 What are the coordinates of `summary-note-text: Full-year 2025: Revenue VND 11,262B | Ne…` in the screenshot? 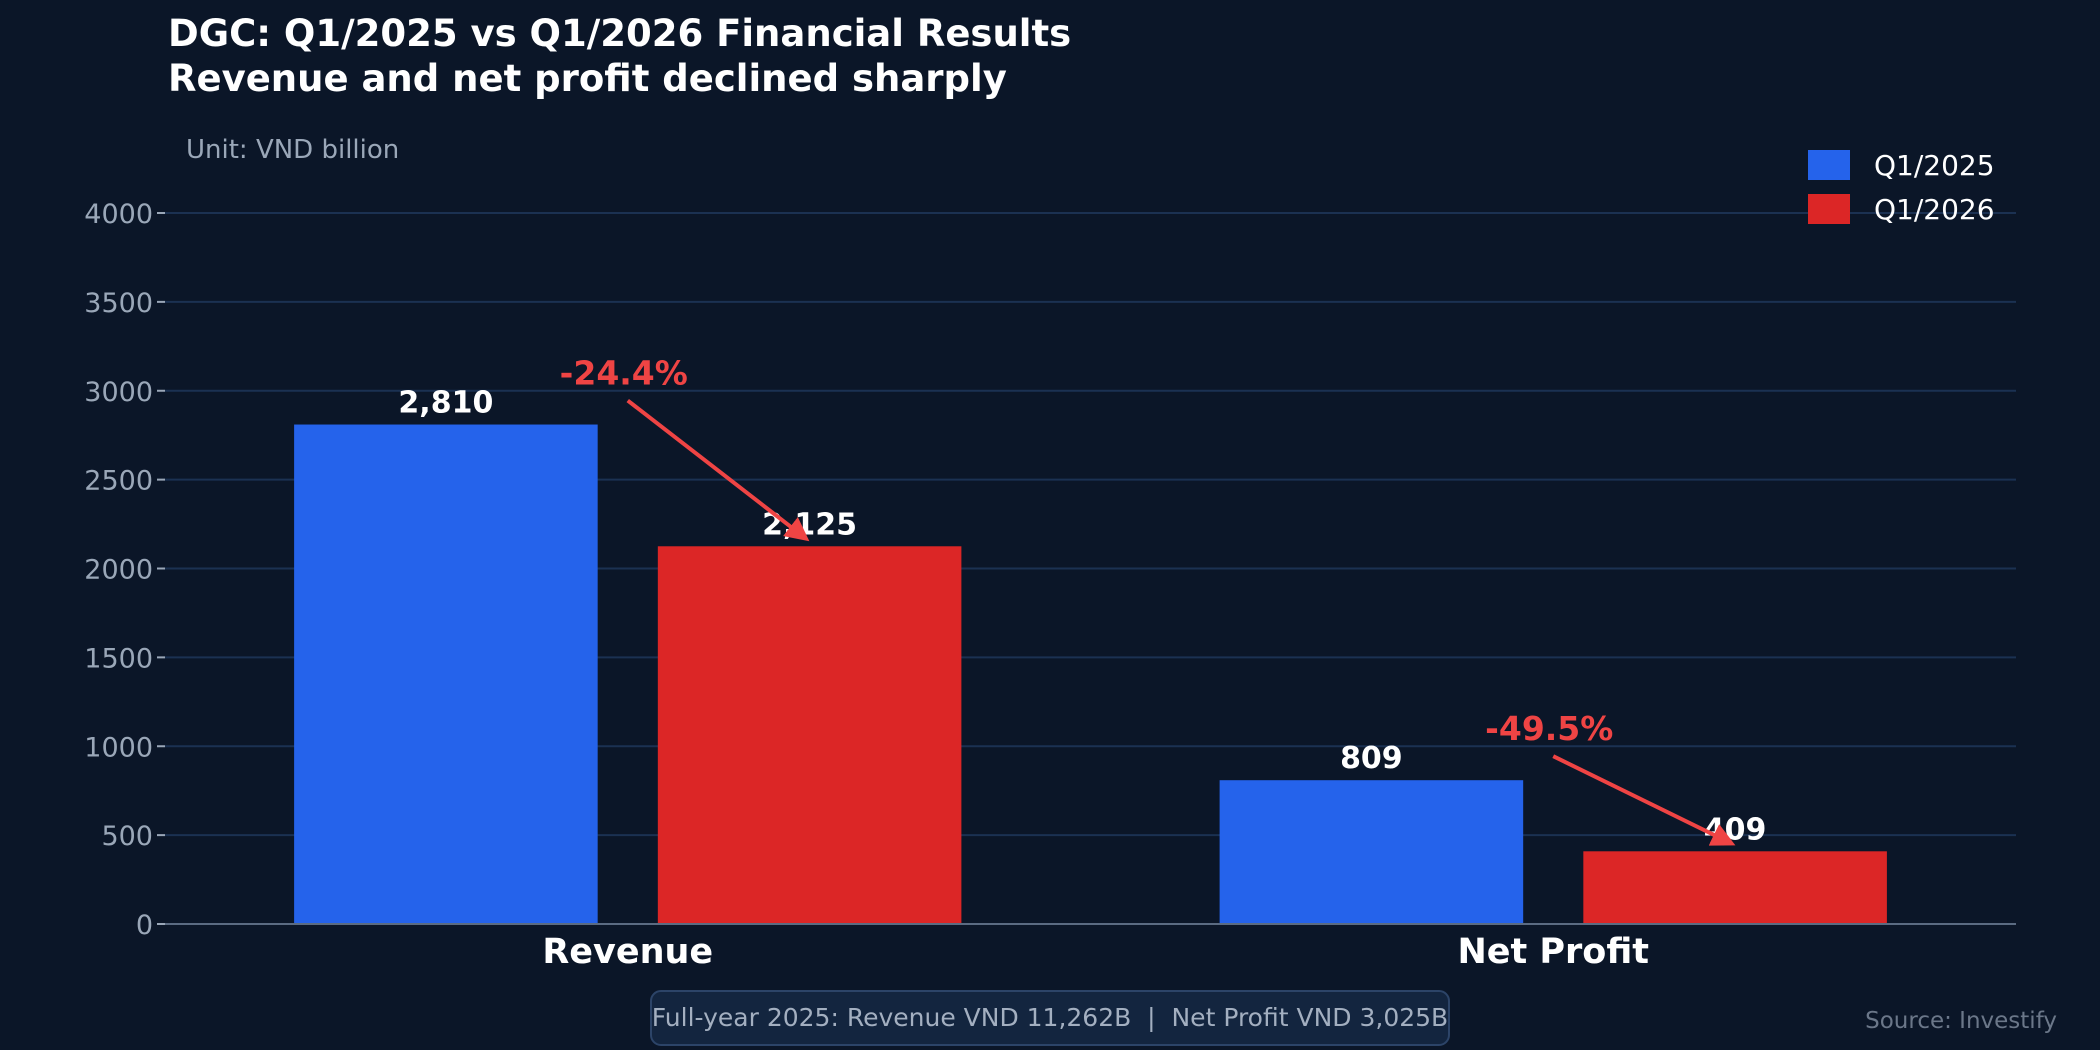 It's located at (1050, 1017).